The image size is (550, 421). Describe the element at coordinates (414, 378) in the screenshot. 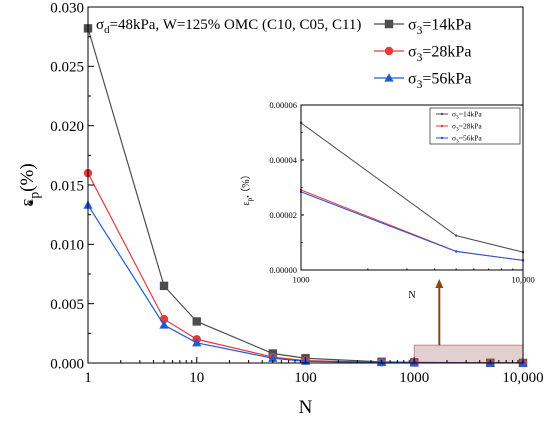

I see `main-x-tick-label: 1000` at that location.